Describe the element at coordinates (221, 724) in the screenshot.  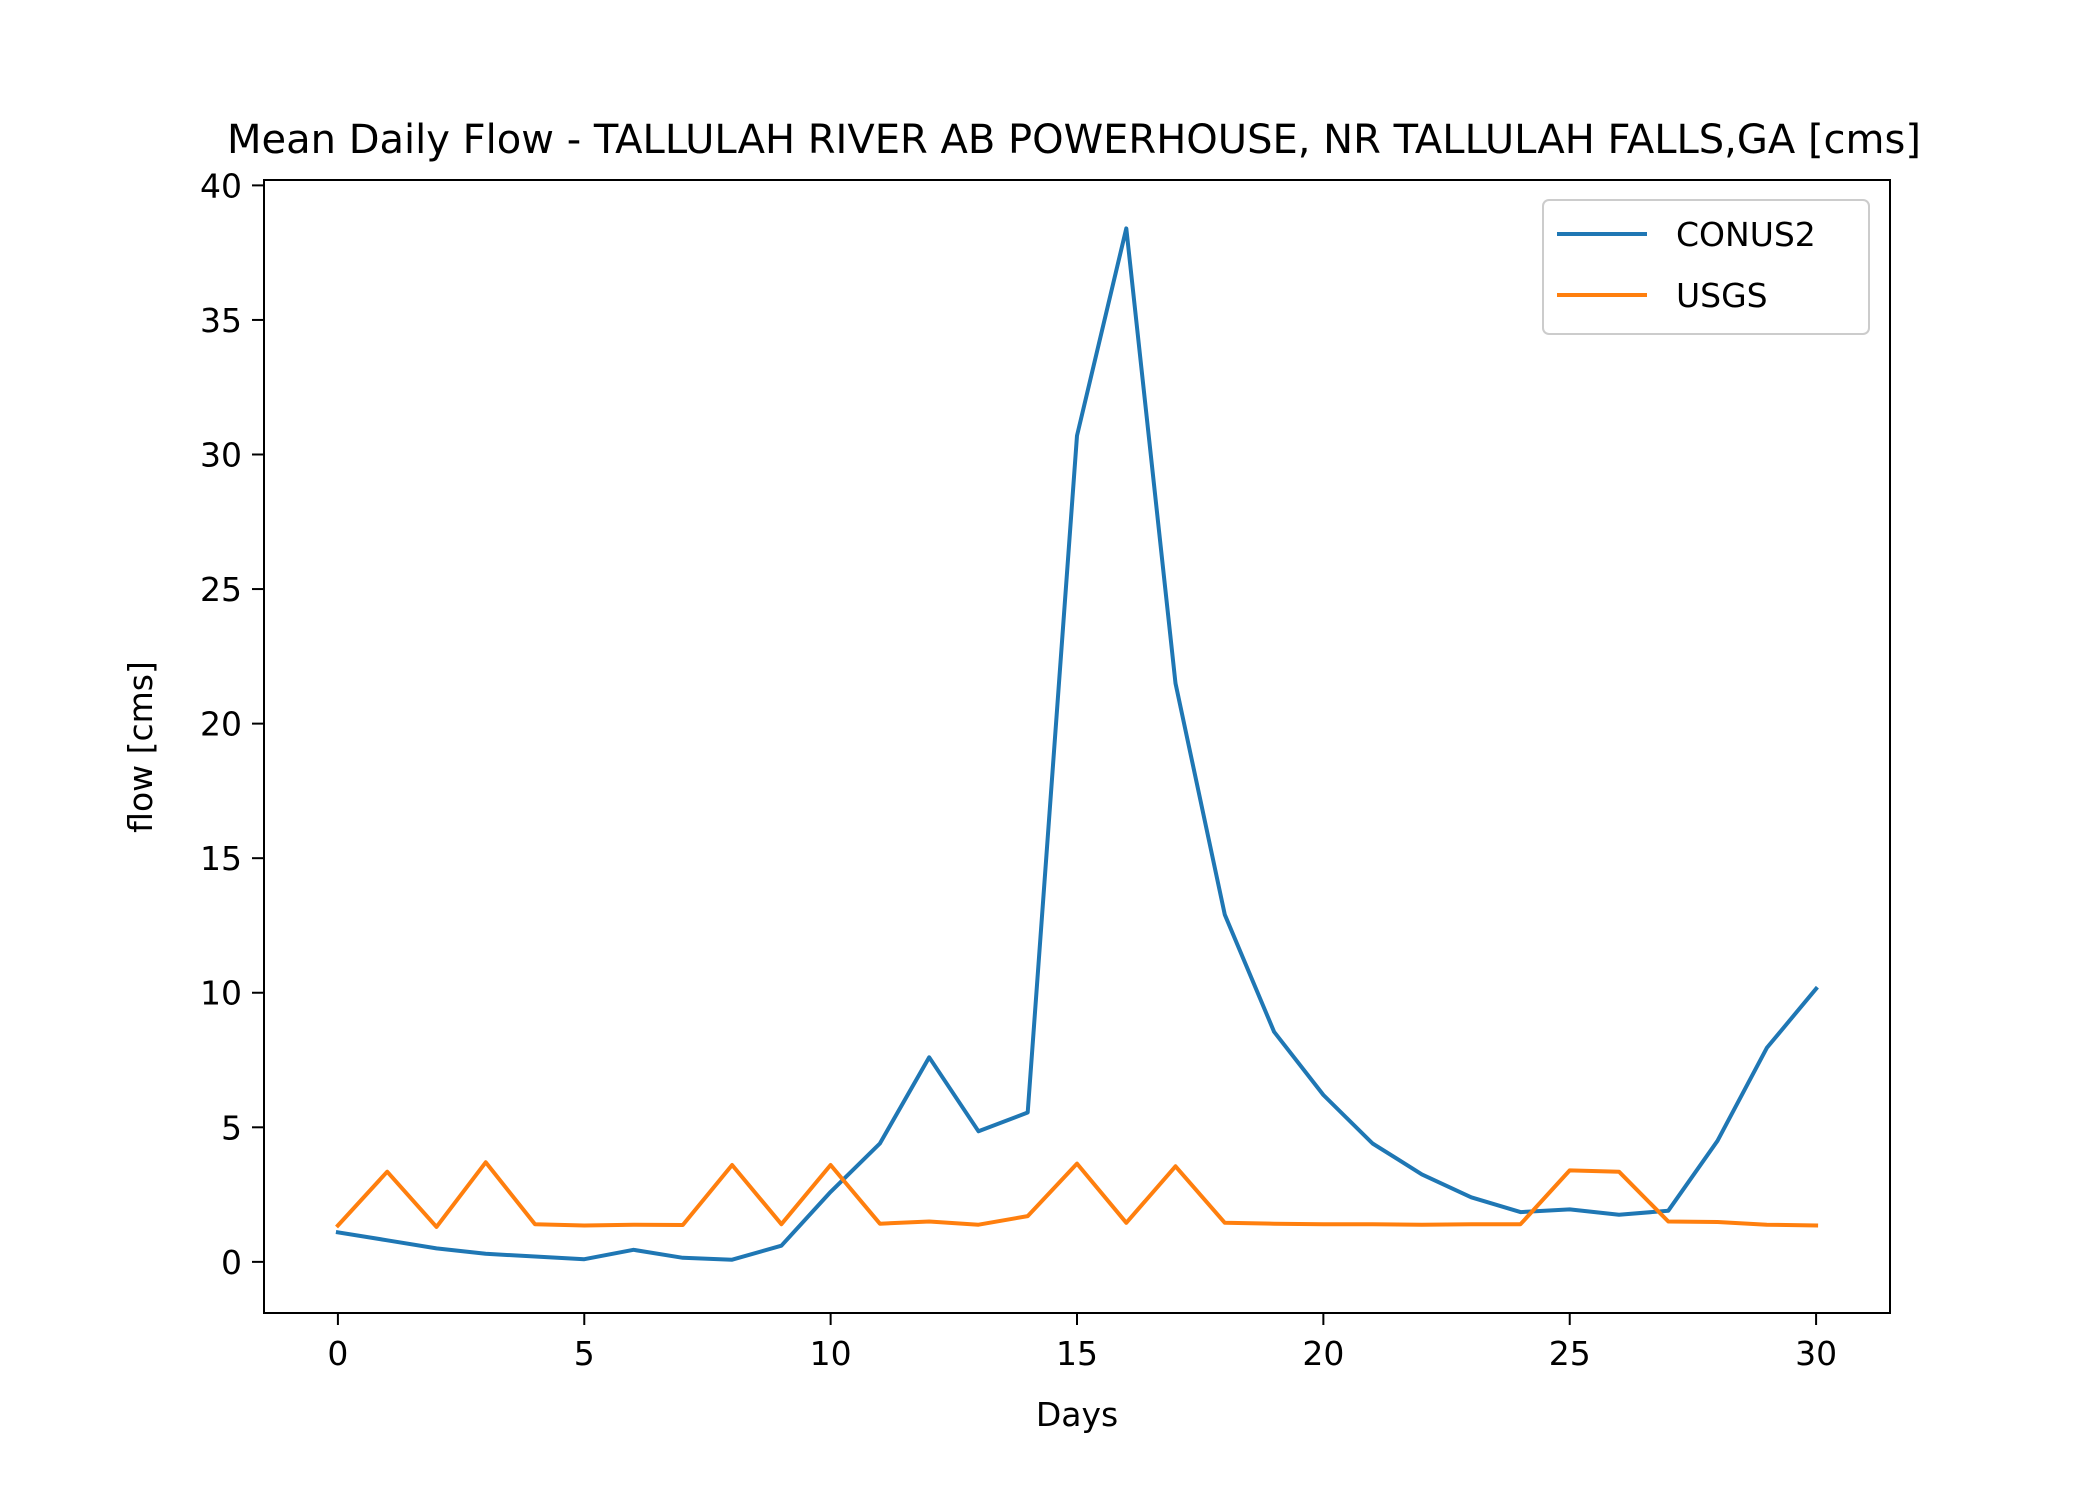
I see `y-tick-label: 20` at that location.